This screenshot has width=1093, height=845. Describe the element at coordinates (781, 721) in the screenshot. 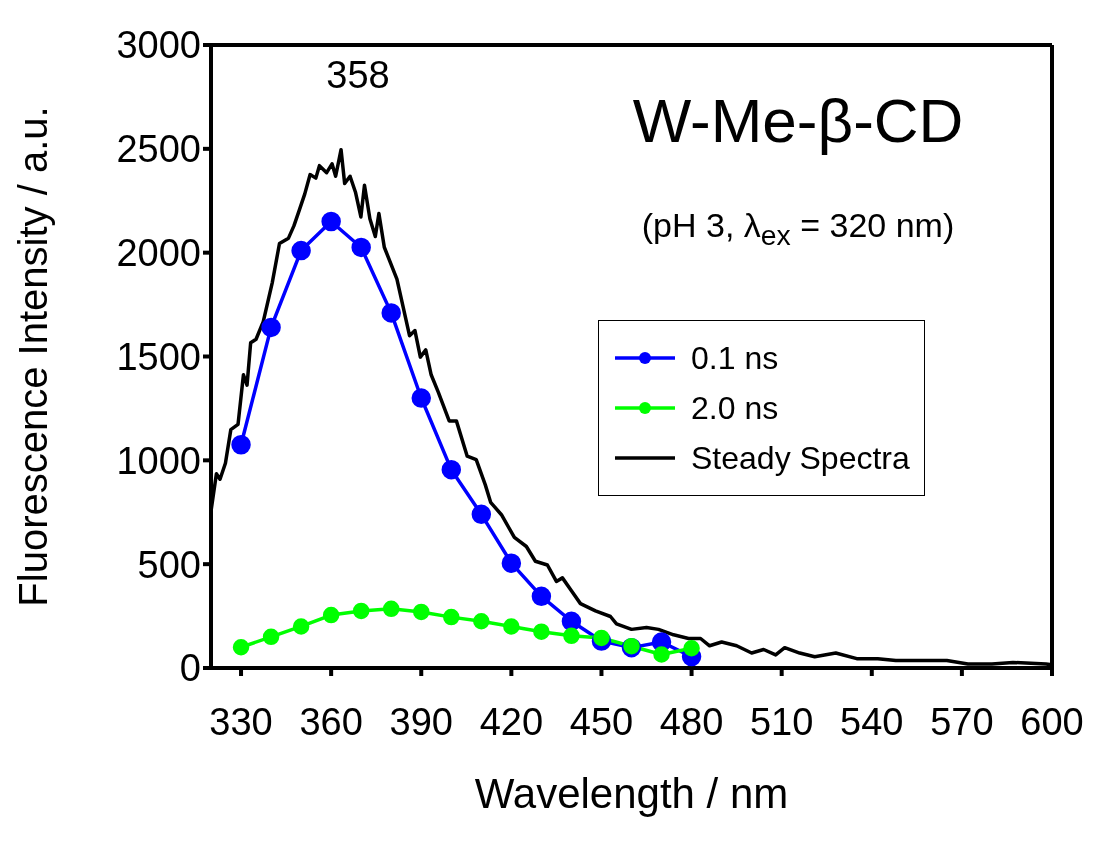

I see `x-tick-label: 510` at that location.